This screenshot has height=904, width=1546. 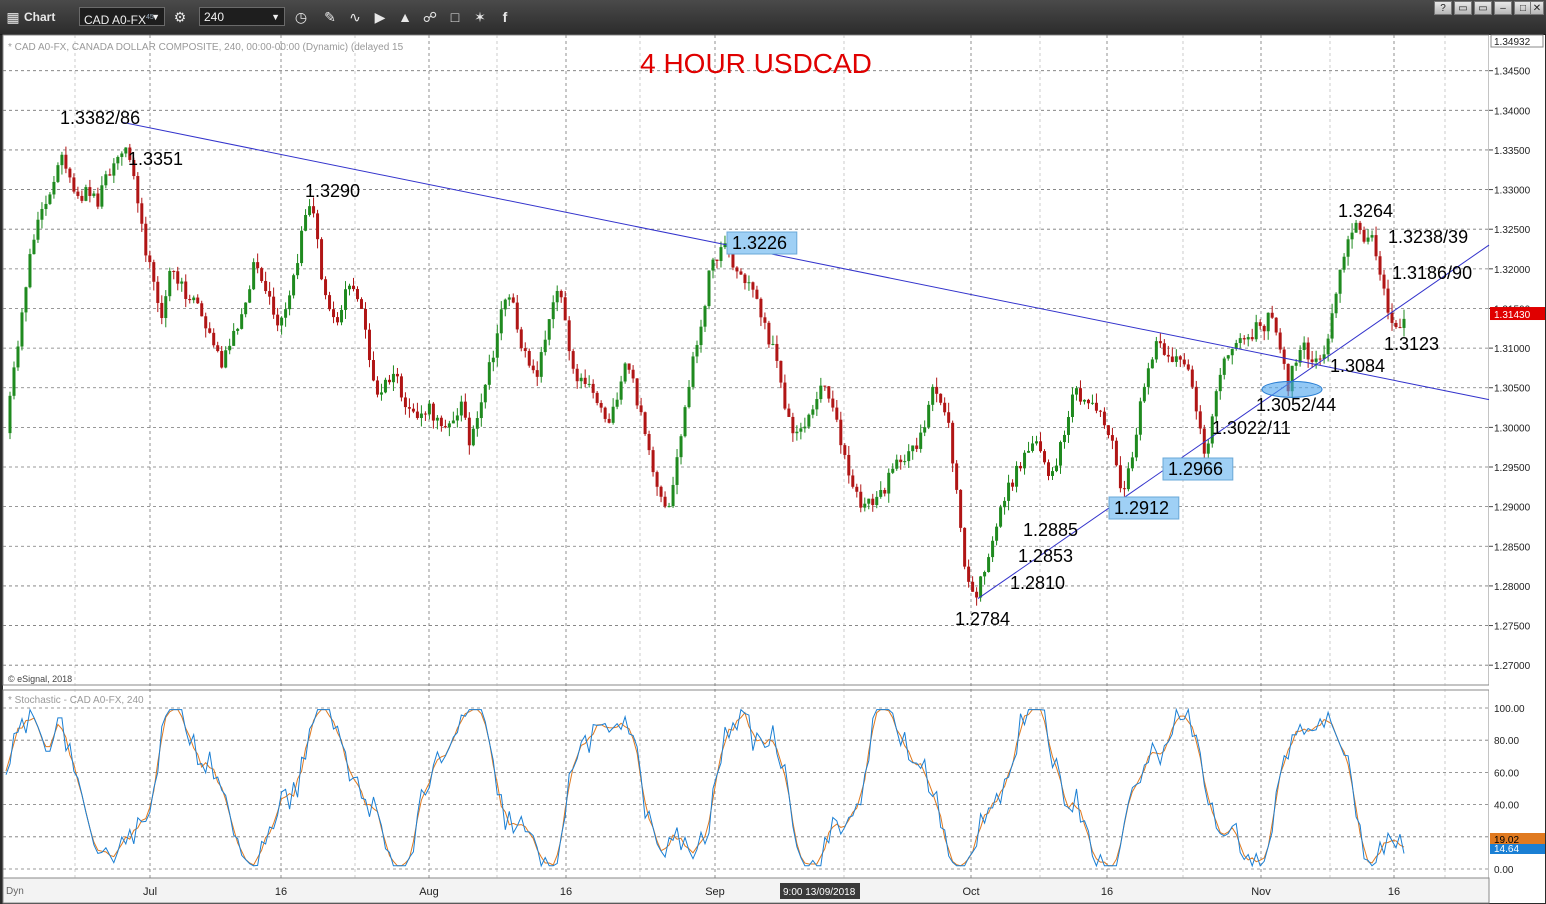 I want to click on time-axis, so click(x=746, y=890).